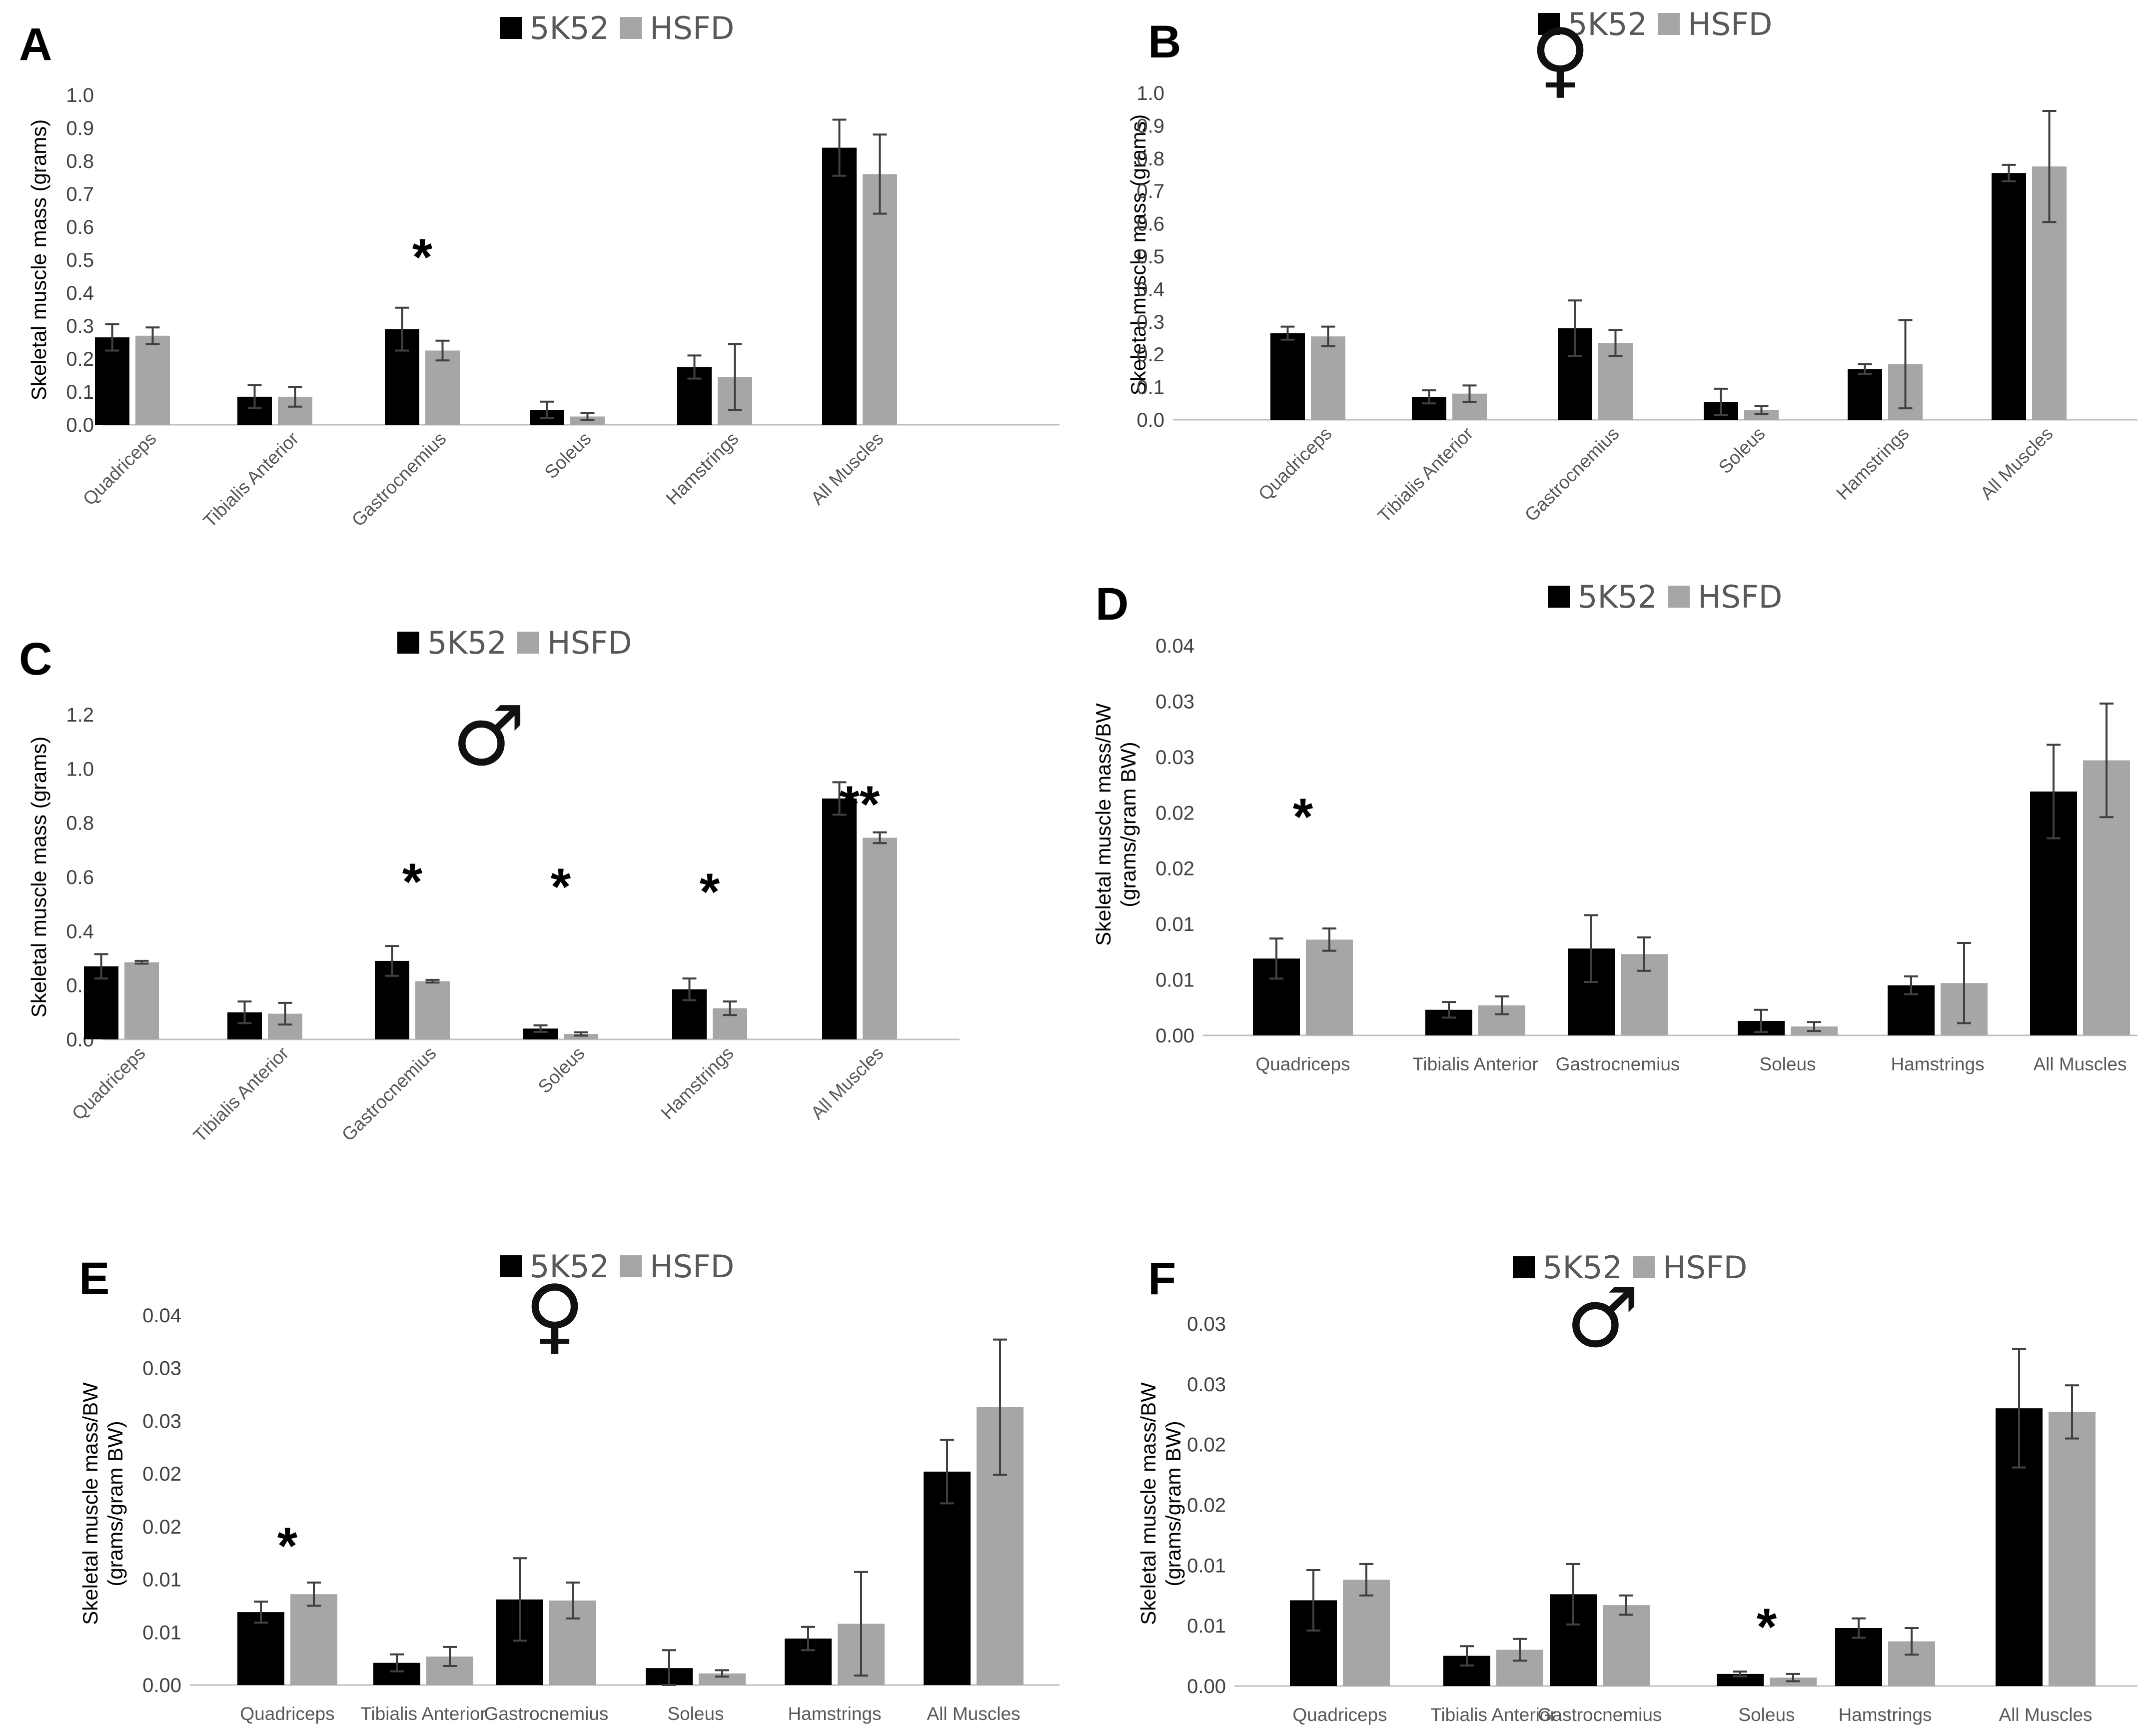 The width and height of the screenshot is (2156, 1736). What do you see at coordinates (697, 1083) in the screenshot?
I see `x-category-label: Hamstrings` at bounding box center [697, 1083].